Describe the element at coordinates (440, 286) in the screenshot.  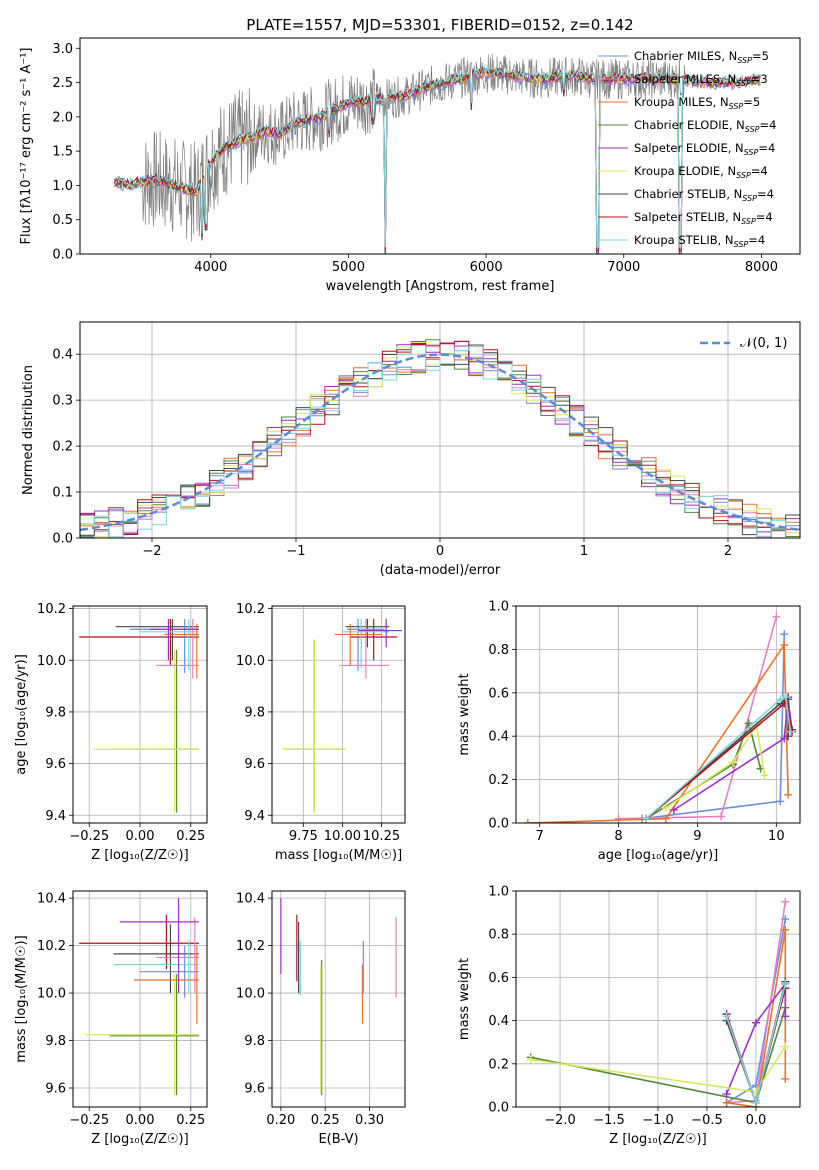
I see `x-axis-label: wavelength [Angstrom, rest frame]` at that location.